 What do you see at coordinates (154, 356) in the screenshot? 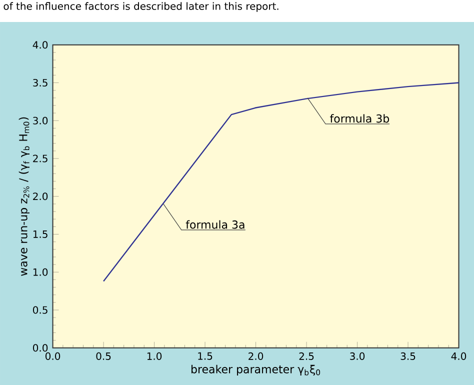
I see `x-tick-label: 1.0` at bounding box center [154, 356].